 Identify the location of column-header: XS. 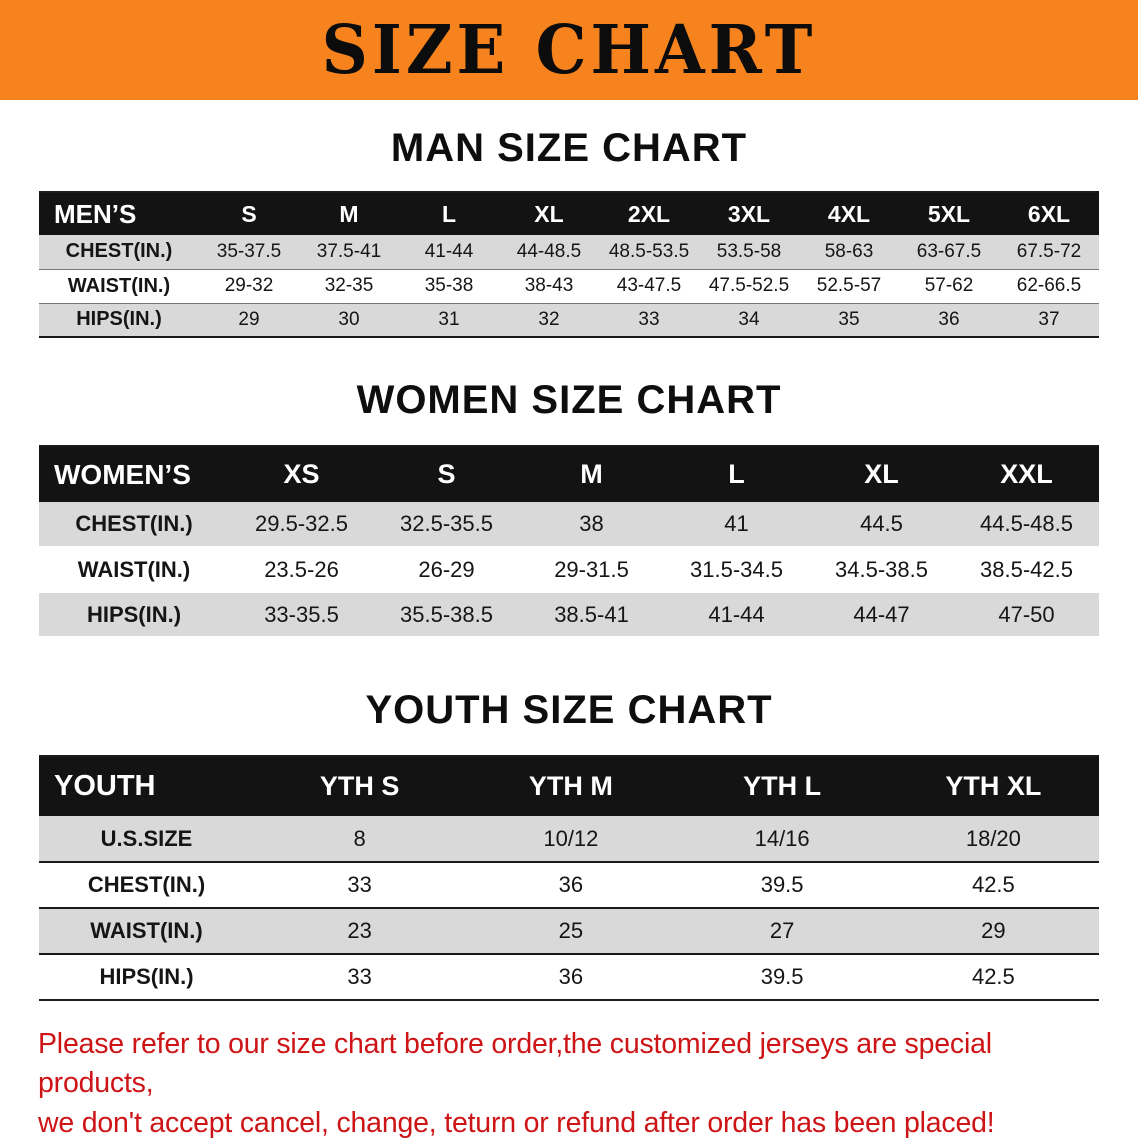
(301, 474).